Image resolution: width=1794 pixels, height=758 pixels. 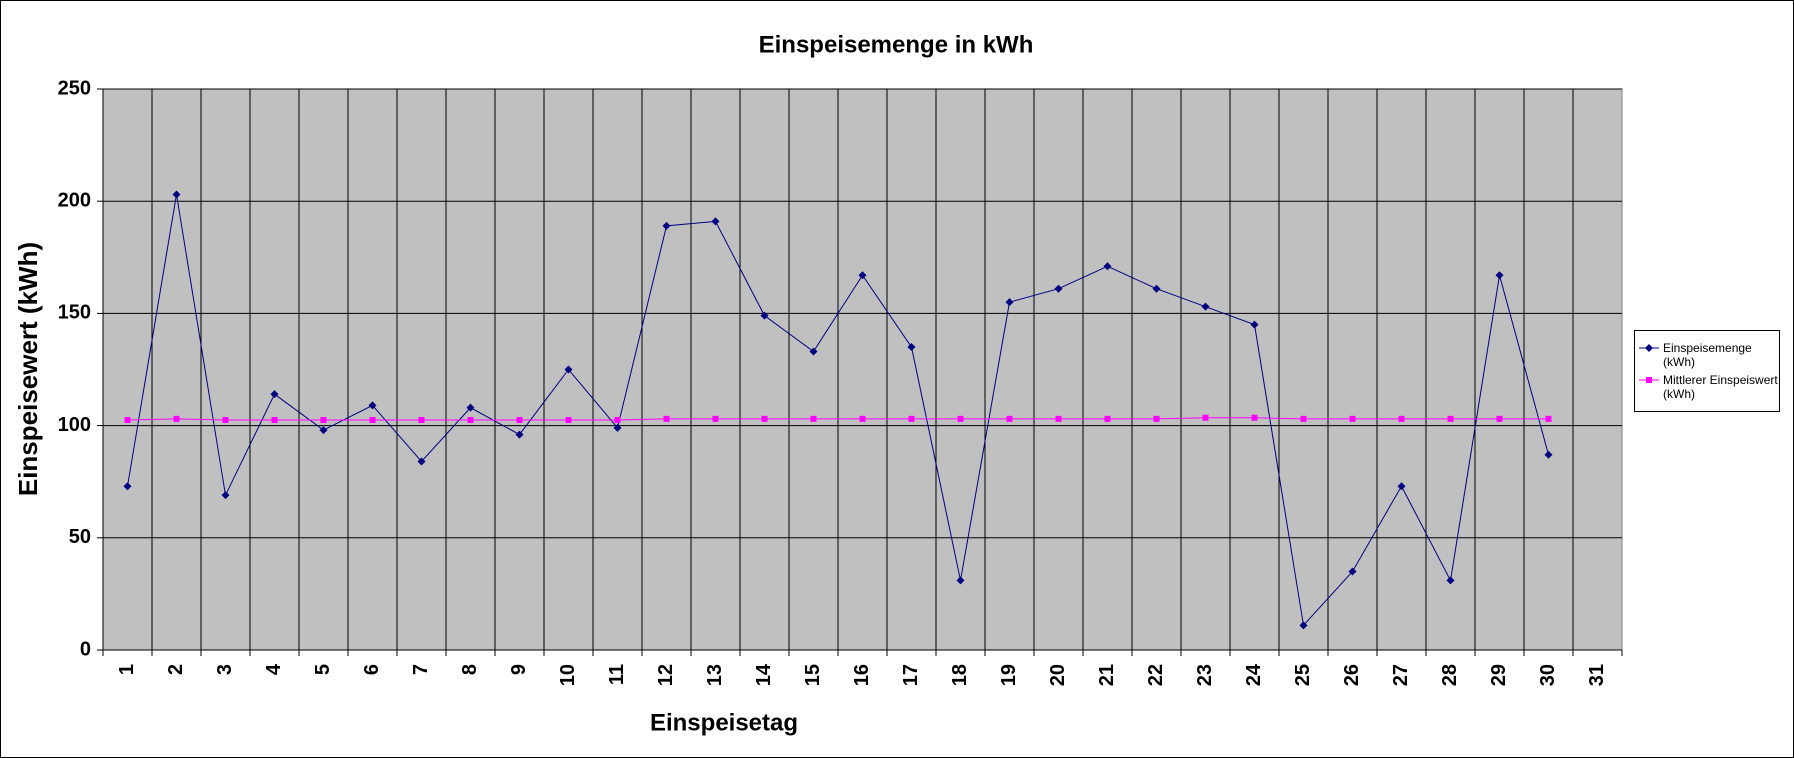 I want to click on legend-entry: Einspeisemenge (kWh), so click(x=1707, y=355).